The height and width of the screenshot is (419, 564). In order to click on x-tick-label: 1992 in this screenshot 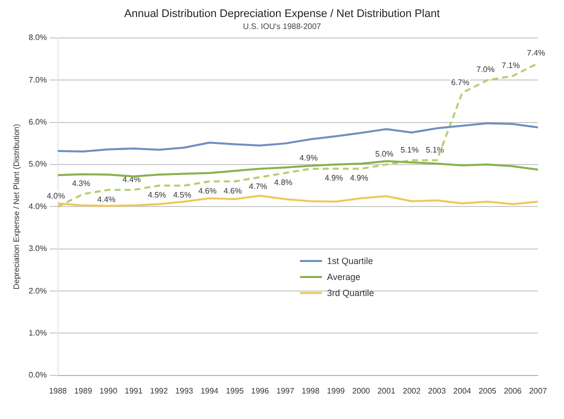, I will do `click(159, 391)`.